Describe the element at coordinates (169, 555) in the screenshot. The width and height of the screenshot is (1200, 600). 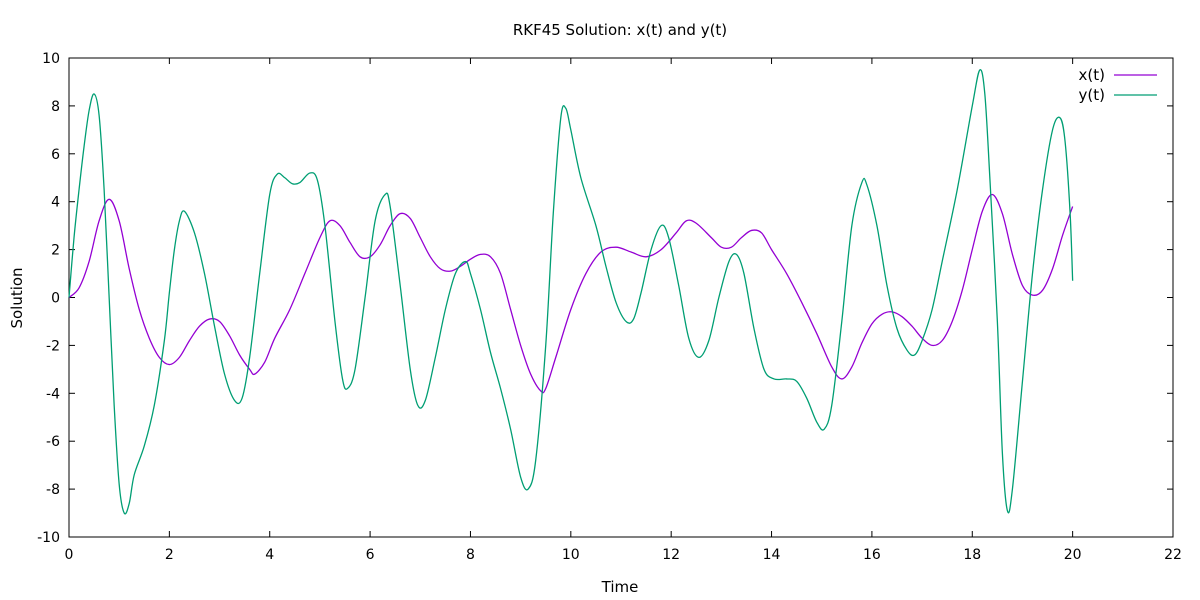
I see `x-tick-label: 2` at that location.